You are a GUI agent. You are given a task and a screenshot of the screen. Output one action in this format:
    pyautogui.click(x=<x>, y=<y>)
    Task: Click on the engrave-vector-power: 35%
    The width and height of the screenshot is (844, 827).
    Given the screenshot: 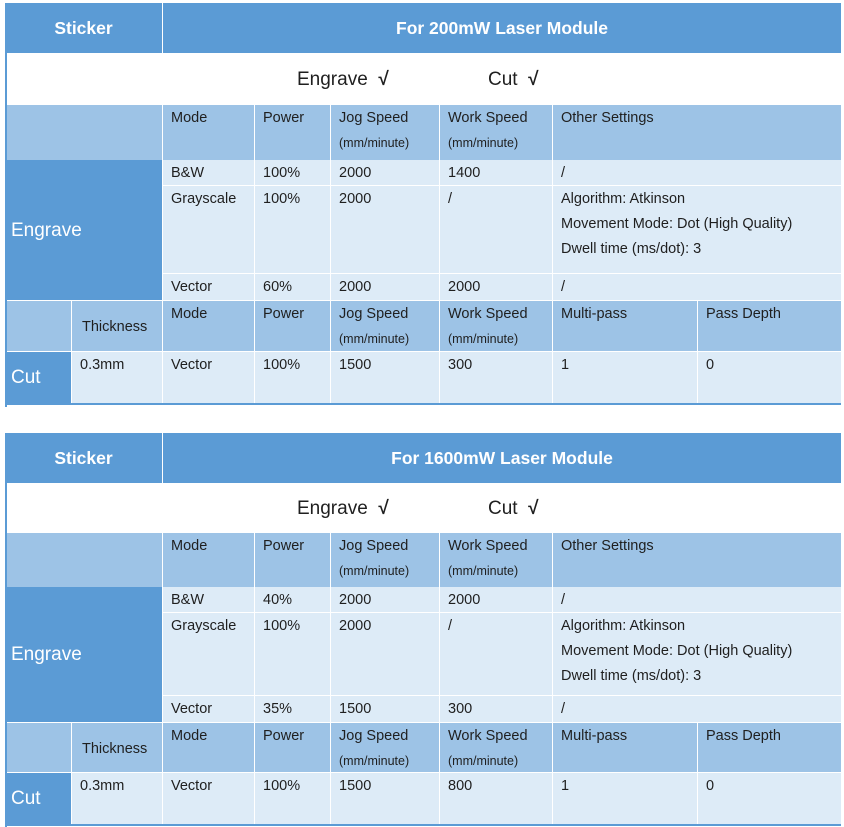 What is the action you would take?
    pyautogui.click(x=292, y=709)
    